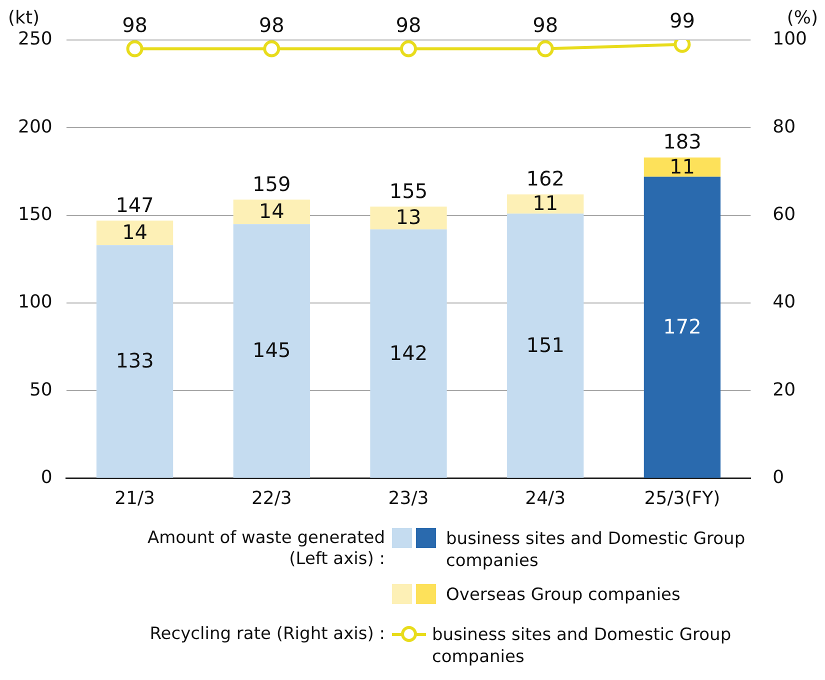  I want to click on data-label: 13, so click(409, 217).